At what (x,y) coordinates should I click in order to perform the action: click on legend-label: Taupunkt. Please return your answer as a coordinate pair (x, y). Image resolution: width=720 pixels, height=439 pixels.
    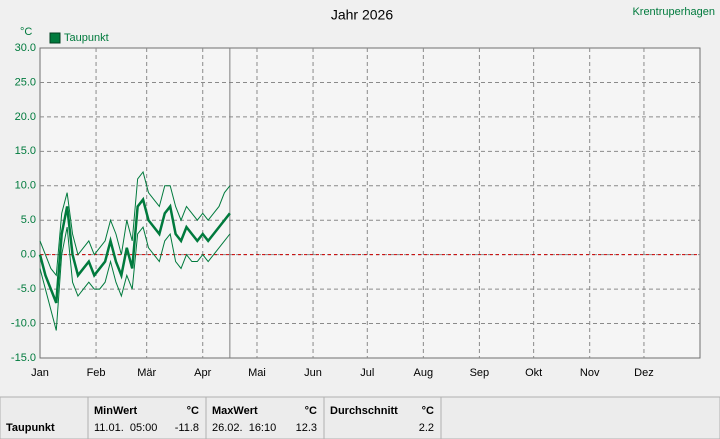
    Looking at the image, I should click on (86, 38).